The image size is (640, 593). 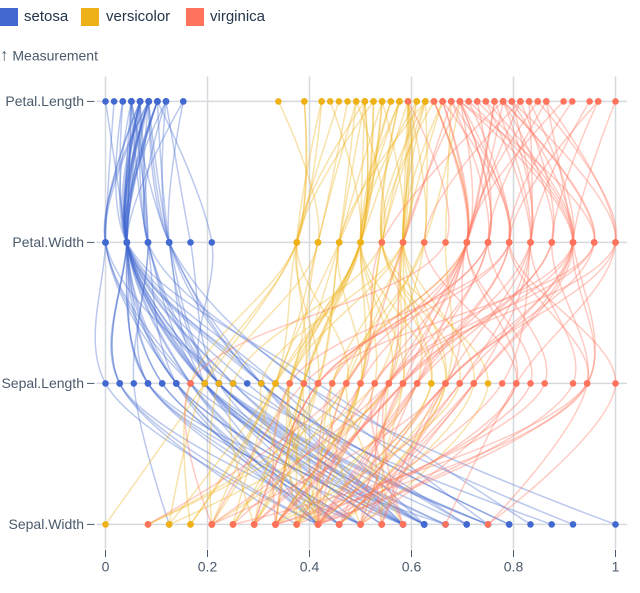 I want to click on svg-text: 1, so click(x=616, y=567).